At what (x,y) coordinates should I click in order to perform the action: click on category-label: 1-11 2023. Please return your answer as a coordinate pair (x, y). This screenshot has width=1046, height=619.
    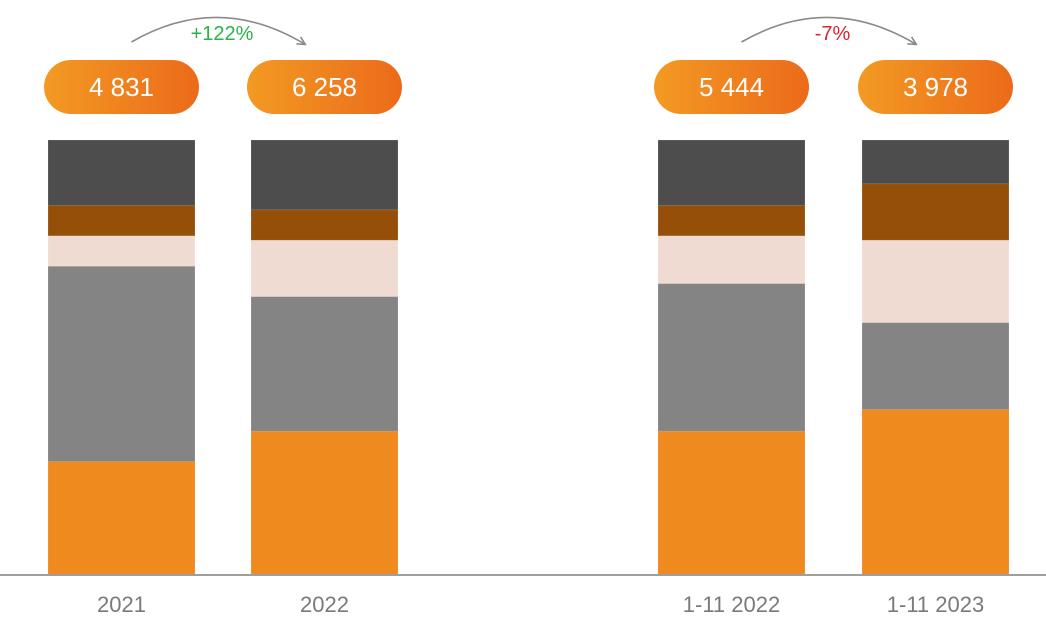
    Looking at the image, I should click on (935, 603).